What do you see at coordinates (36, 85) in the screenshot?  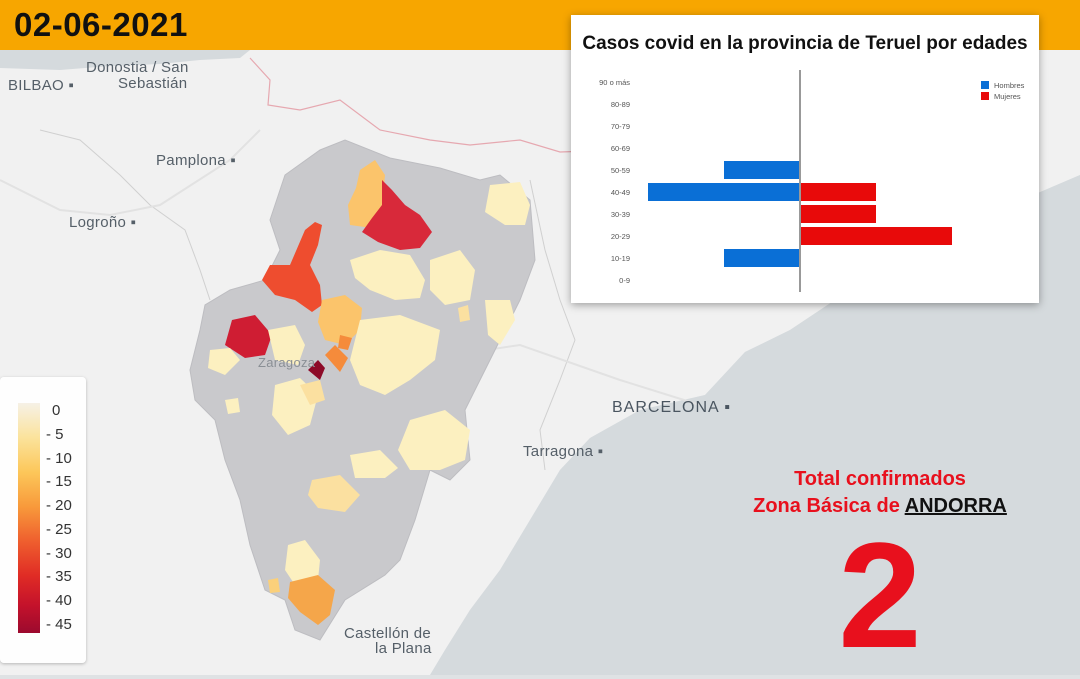 I see `city-label-bilbao-text: BILBAO` at bounding box center [36, 85].